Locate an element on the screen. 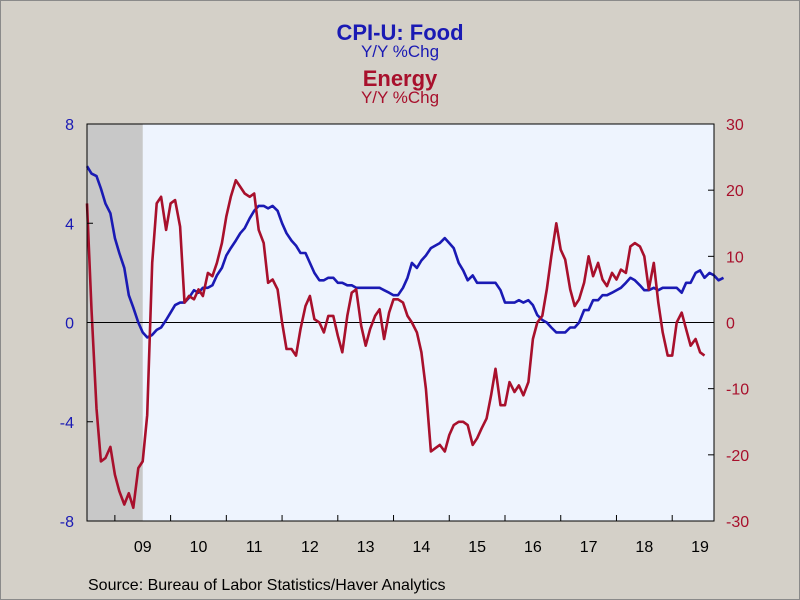 This screenshot has height=600, width=800. right-axis-tick-label: 0 is located at coordinates (730, 324).